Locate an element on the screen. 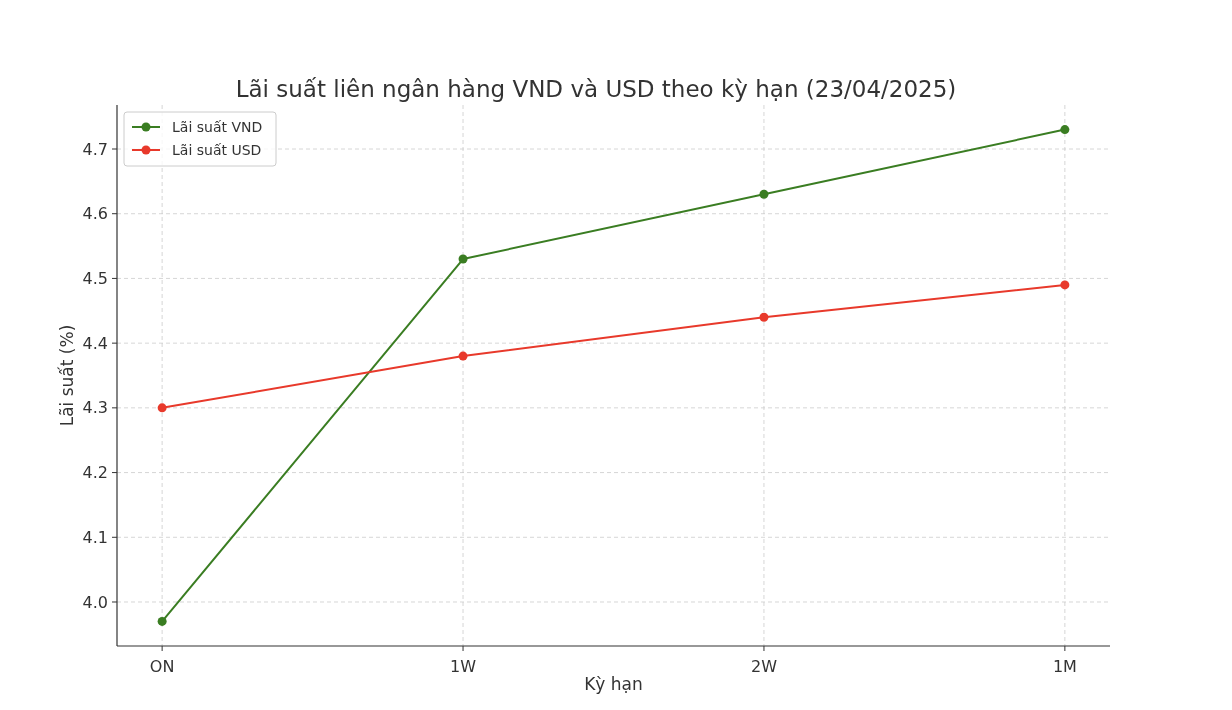 This screenshot has width=1232, height=710. y-axis-title: Lãi suất (%) is located at coordinates (67, 375).